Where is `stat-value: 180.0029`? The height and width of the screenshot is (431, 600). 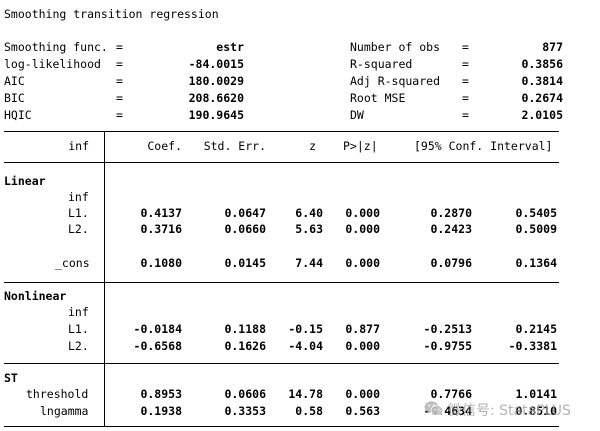
stat-value: 180.0029 is located at coordinates (216, 81).